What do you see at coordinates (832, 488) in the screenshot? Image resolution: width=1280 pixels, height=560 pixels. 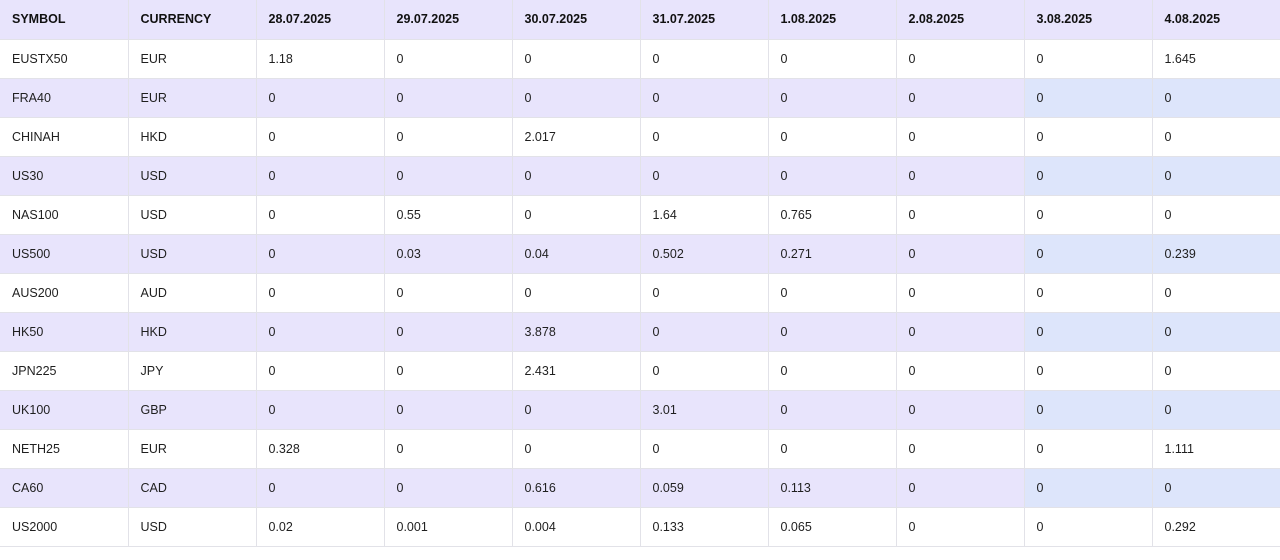 I see `value-cell: 0.113` at bounding box center [832, 488].